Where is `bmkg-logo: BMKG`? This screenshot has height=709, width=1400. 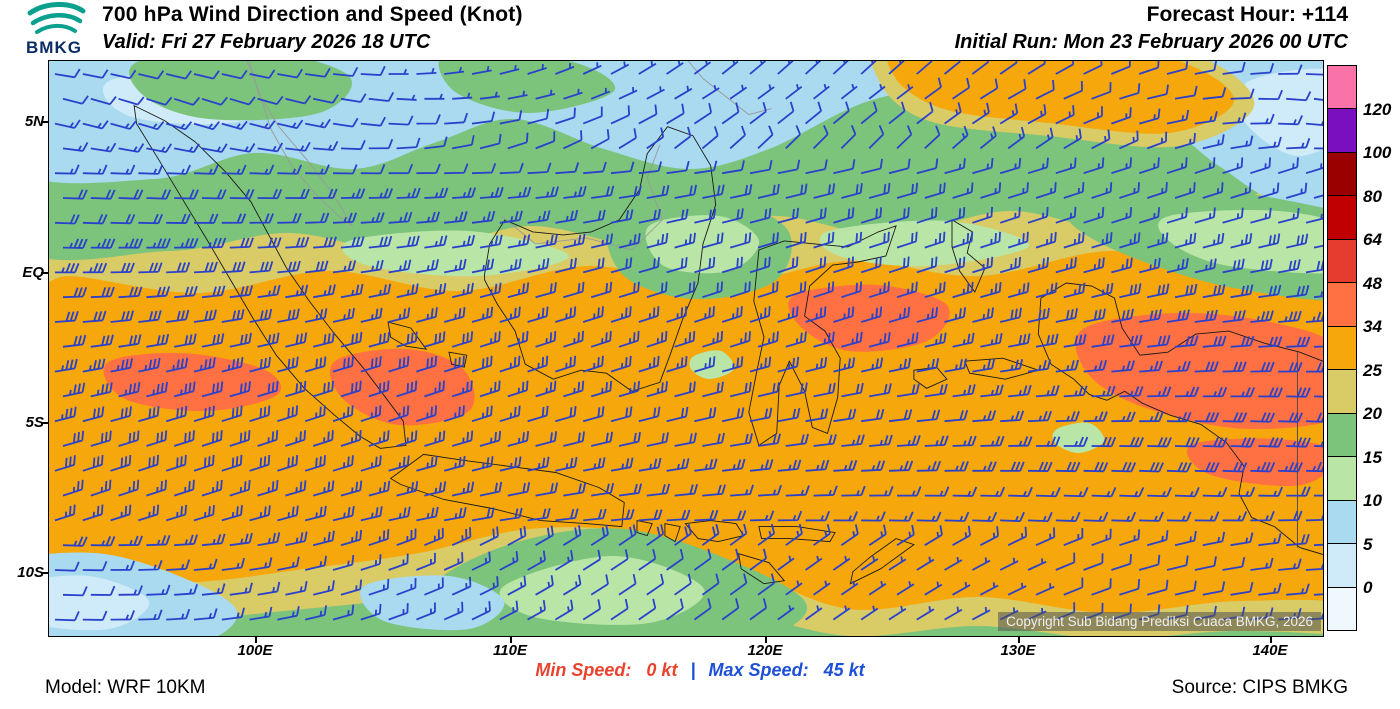 bmkg-logo: BMKG is located at coordinates (56, 29).